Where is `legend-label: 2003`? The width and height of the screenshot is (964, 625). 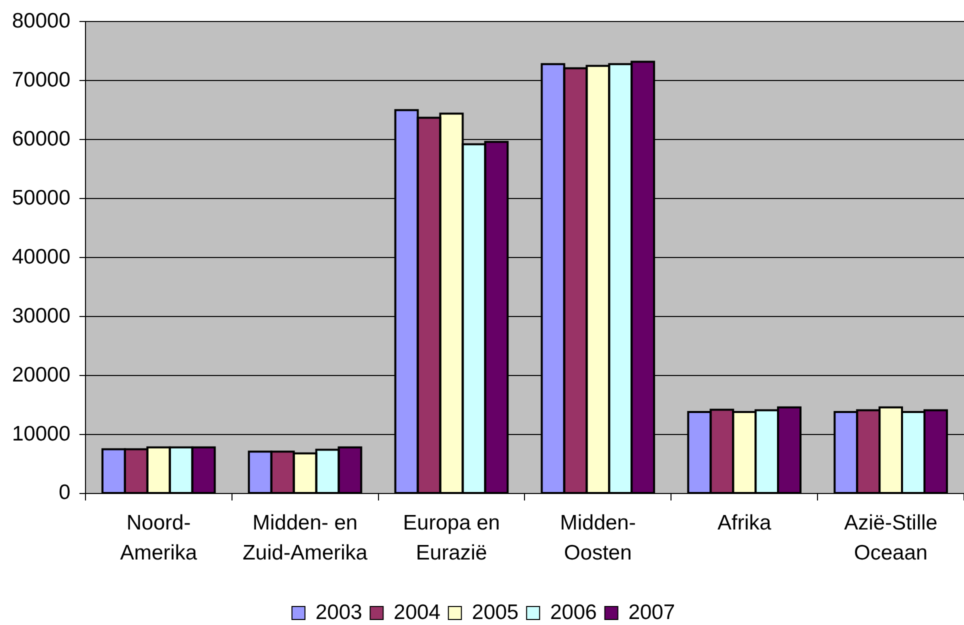 legend-label: 2003 is located at coordinates (338, 612).